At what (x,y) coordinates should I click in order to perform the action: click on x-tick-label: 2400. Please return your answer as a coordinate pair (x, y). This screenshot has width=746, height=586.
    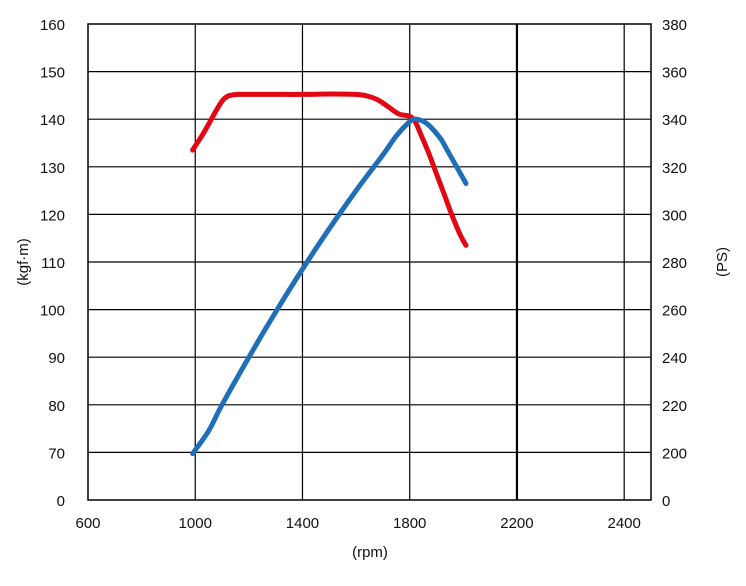
    Looking at the image, I should click on (624, 523).